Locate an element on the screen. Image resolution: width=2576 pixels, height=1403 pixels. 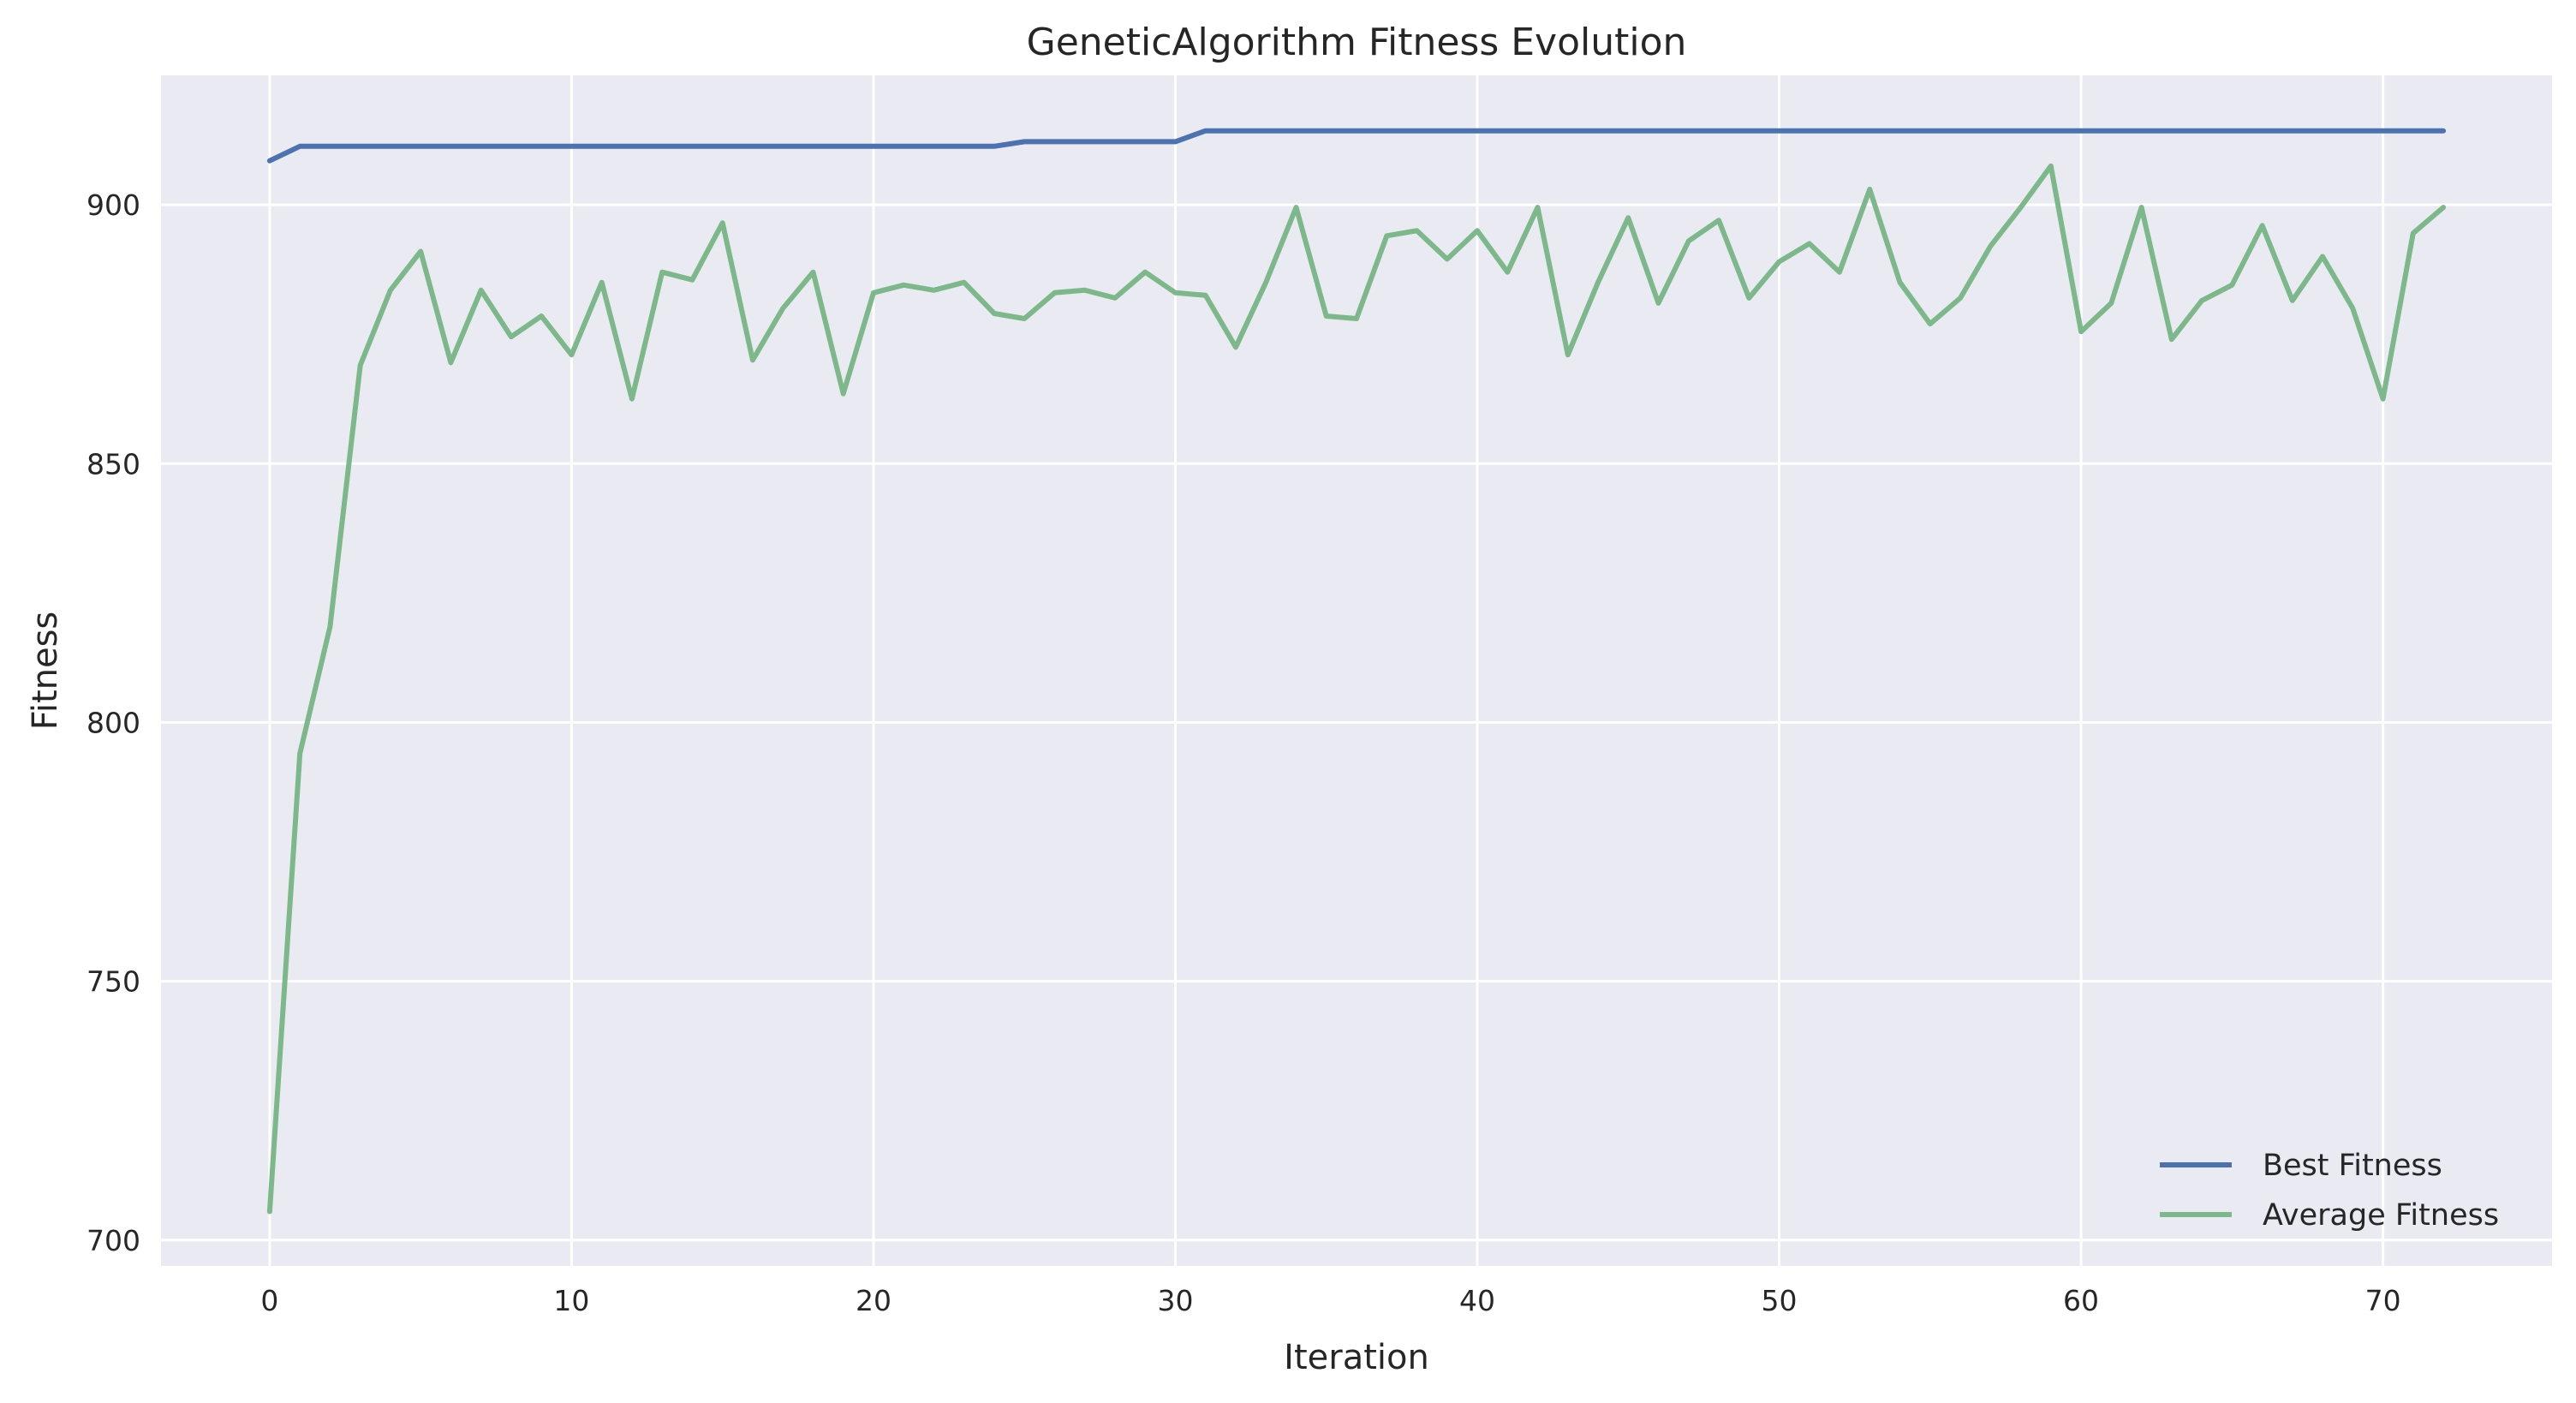
x-tick-label: 10 is located at coordinates (571, 1300).